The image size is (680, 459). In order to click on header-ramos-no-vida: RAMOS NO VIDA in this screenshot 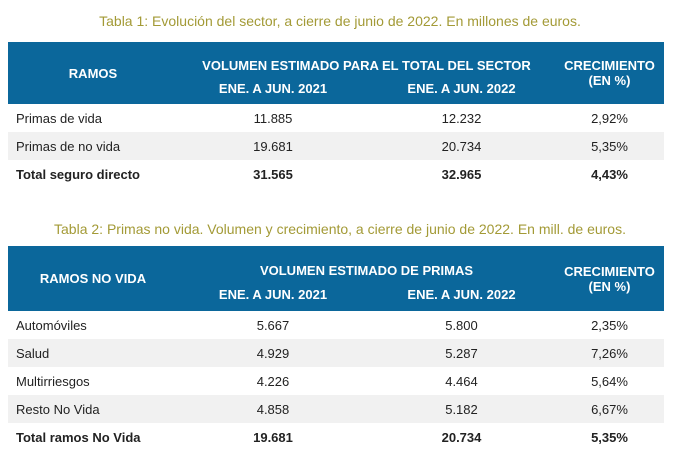, I will do `click(93, 278)`.